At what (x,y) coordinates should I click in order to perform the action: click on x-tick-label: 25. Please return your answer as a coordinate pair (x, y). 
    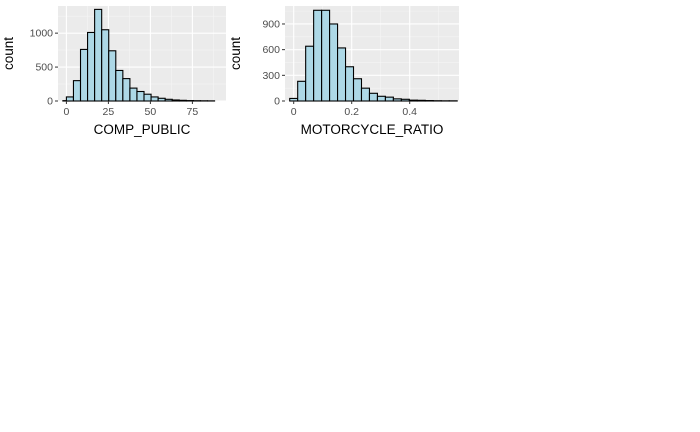
    Looking at the image, I should click on (109, 112).